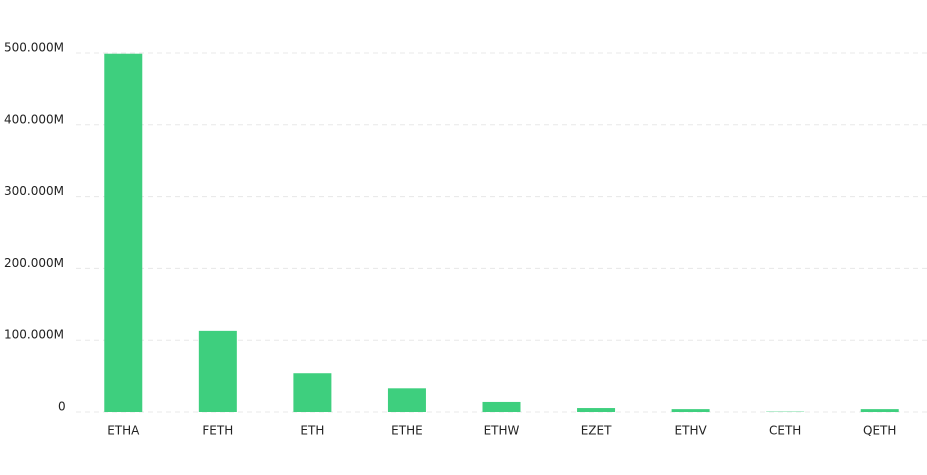 Image resolution: width=927 pixels, height=475 pixels. I want to click on y-tick-label: 200.000M, so click(34, 263).